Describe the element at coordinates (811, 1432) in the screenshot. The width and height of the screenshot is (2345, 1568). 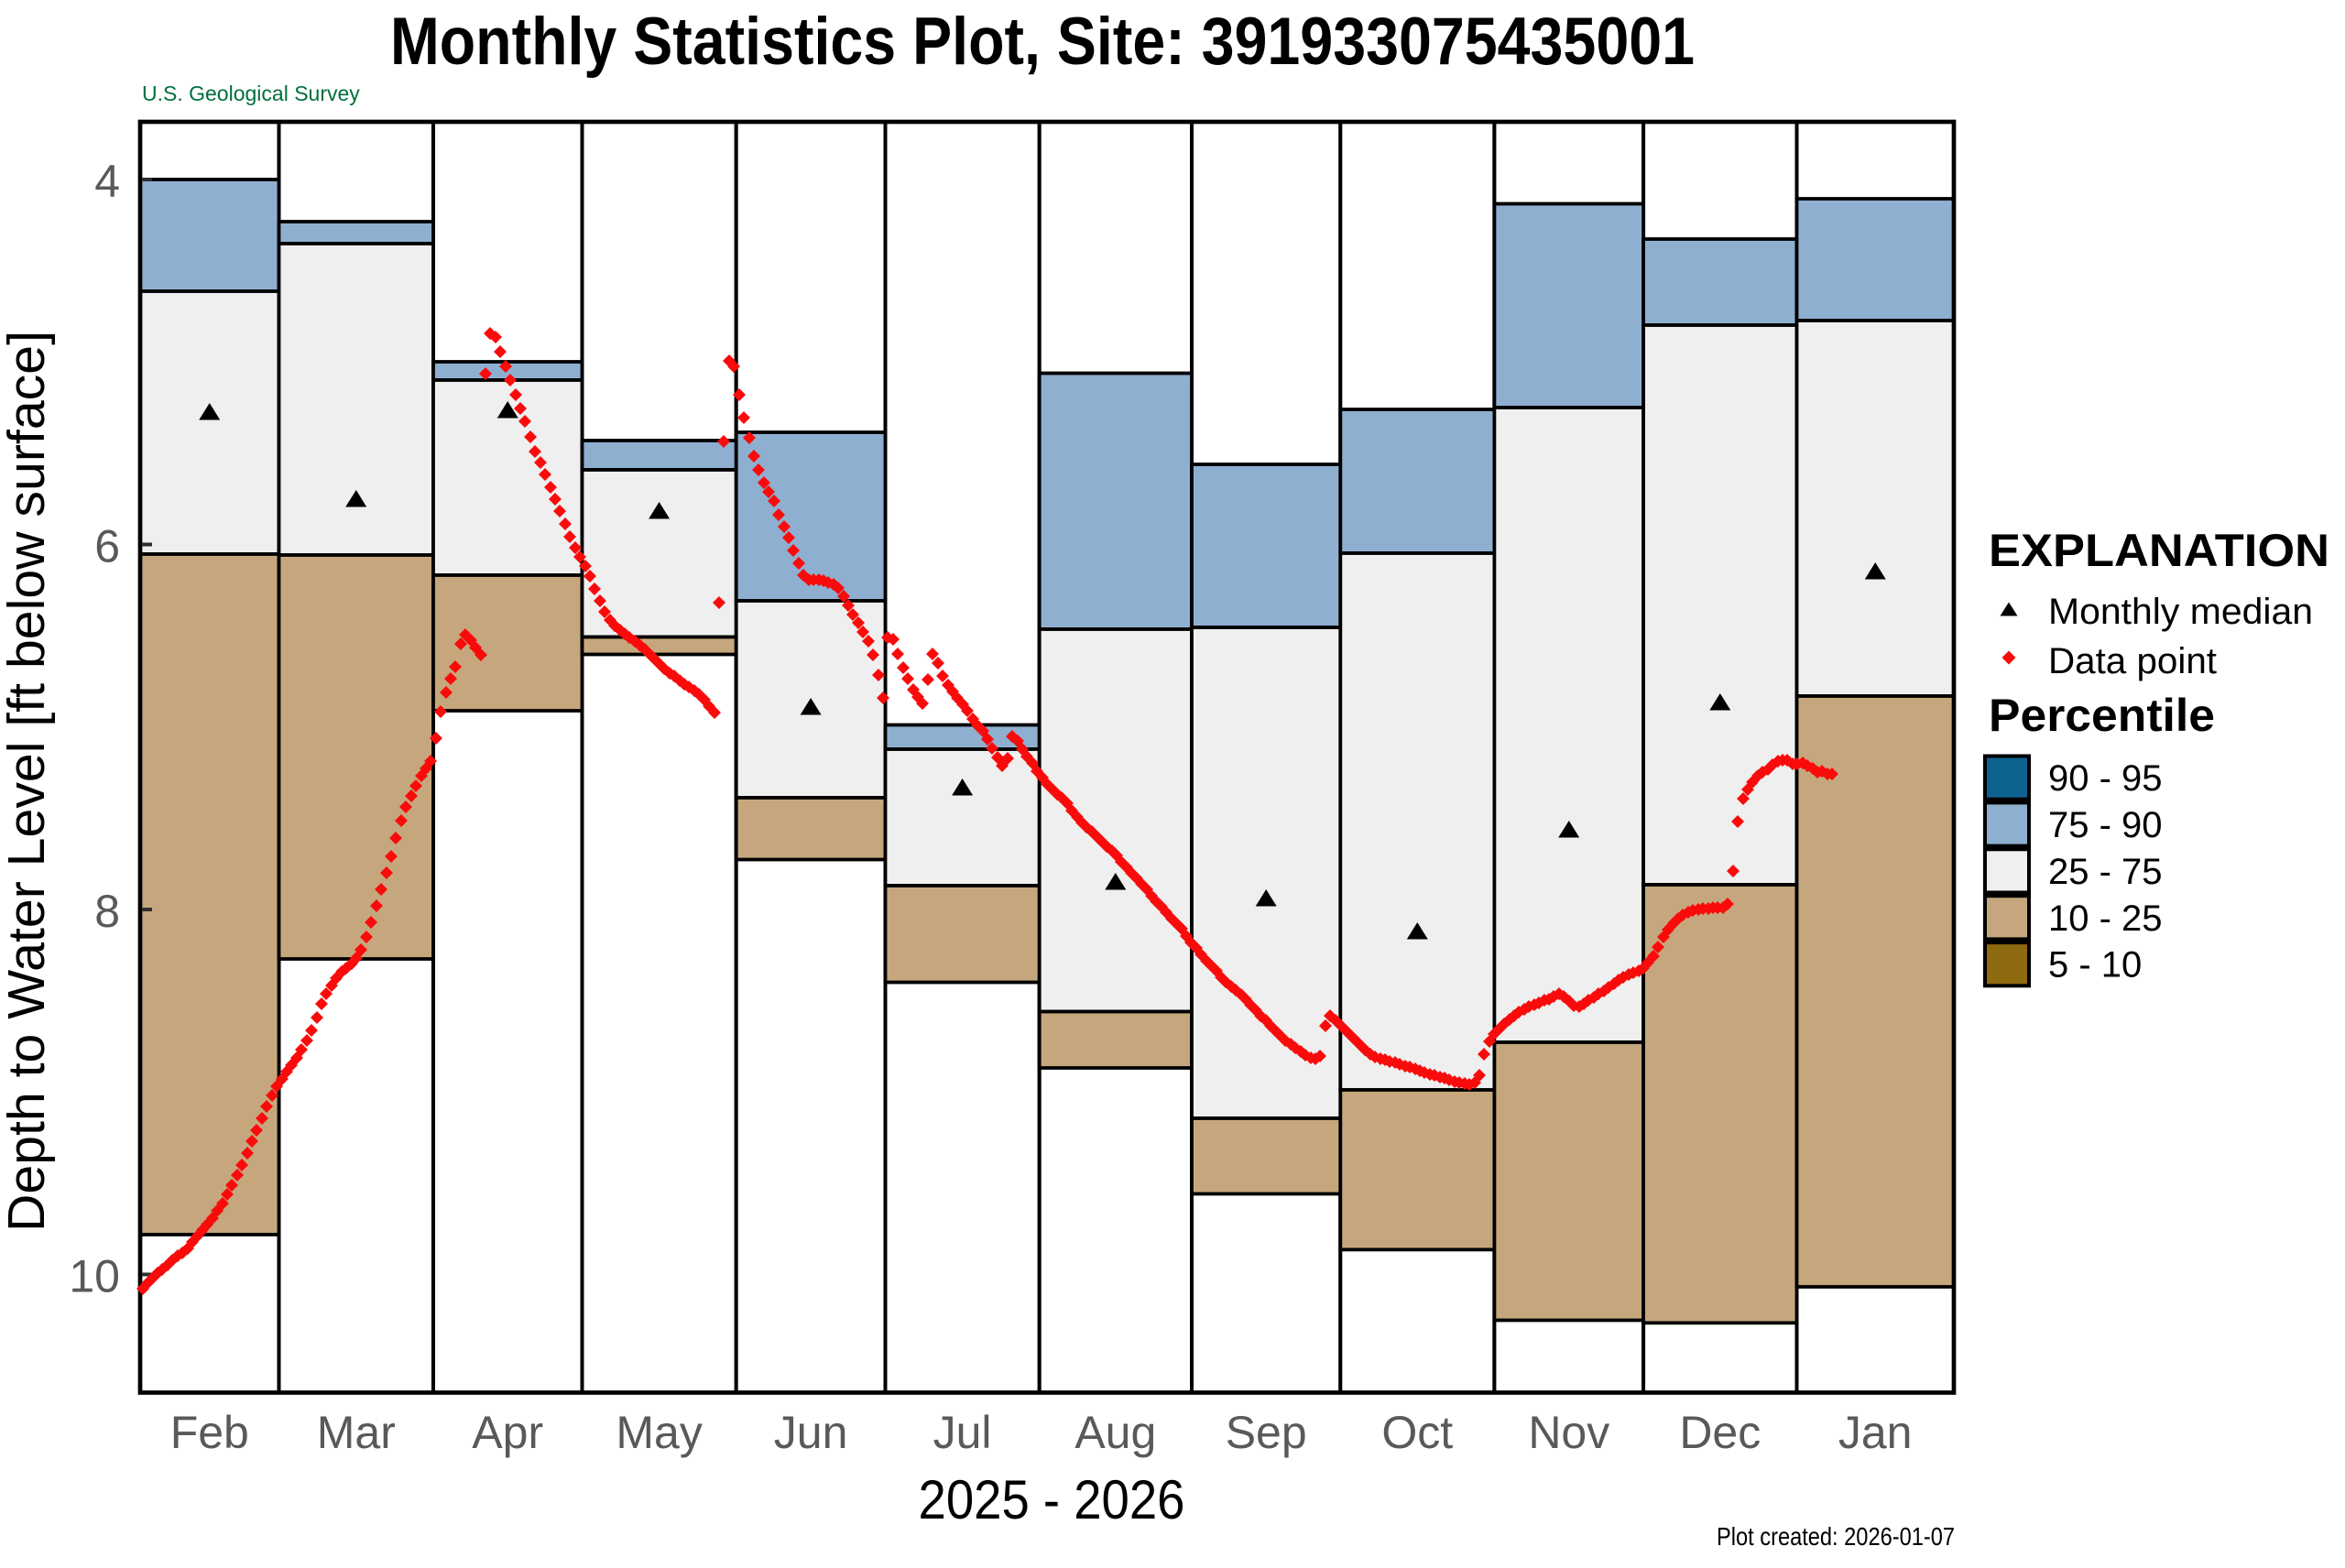
I see `svg-text: Jun` at that location.